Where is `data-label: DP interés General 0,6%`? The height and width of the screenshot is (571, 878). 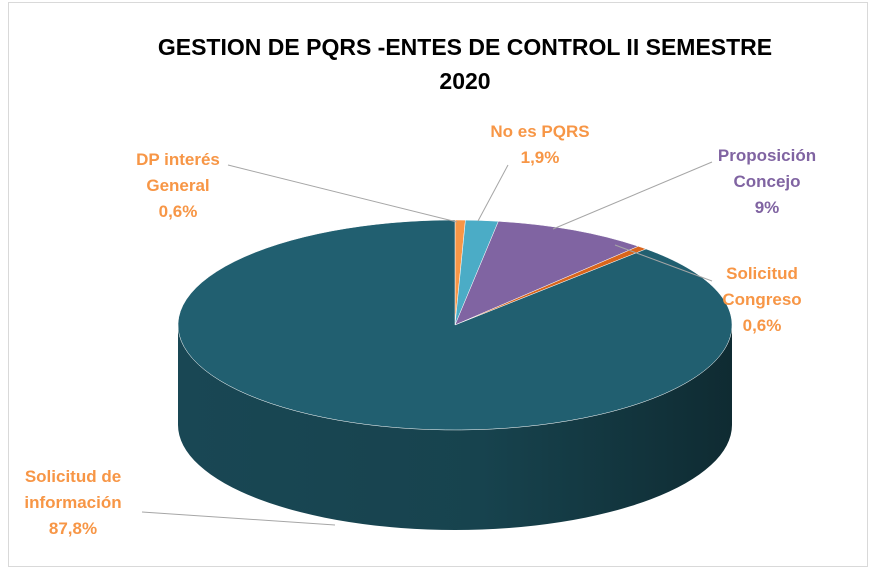 data-label: DP interés General 0,6% is located at coordinates (178, 186).